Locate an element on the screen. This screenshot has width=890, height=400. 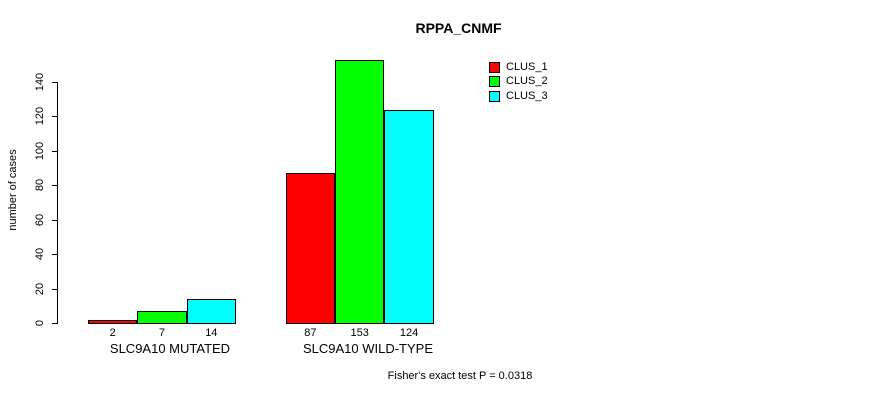
y-axis-tick-label: 20 is located at coordinates (40, 288).